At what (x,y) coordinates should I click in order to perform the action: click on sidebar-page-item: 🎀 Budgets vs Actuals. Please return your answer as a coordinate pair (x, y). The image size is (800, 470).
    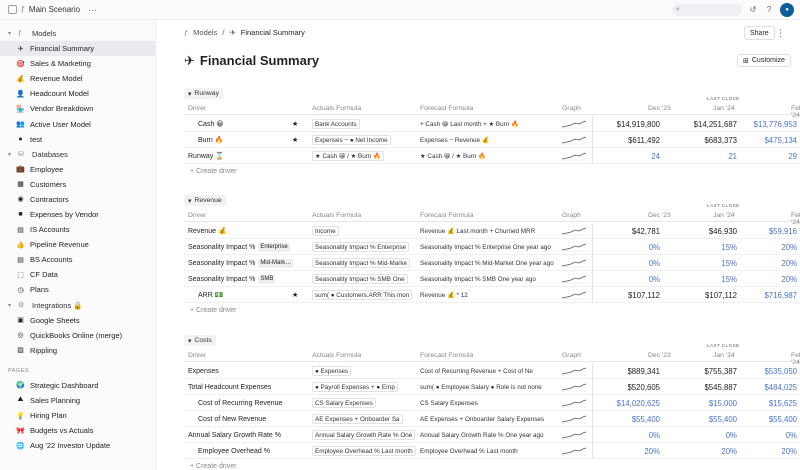
    Looking at the image, I should click on (77, 430).